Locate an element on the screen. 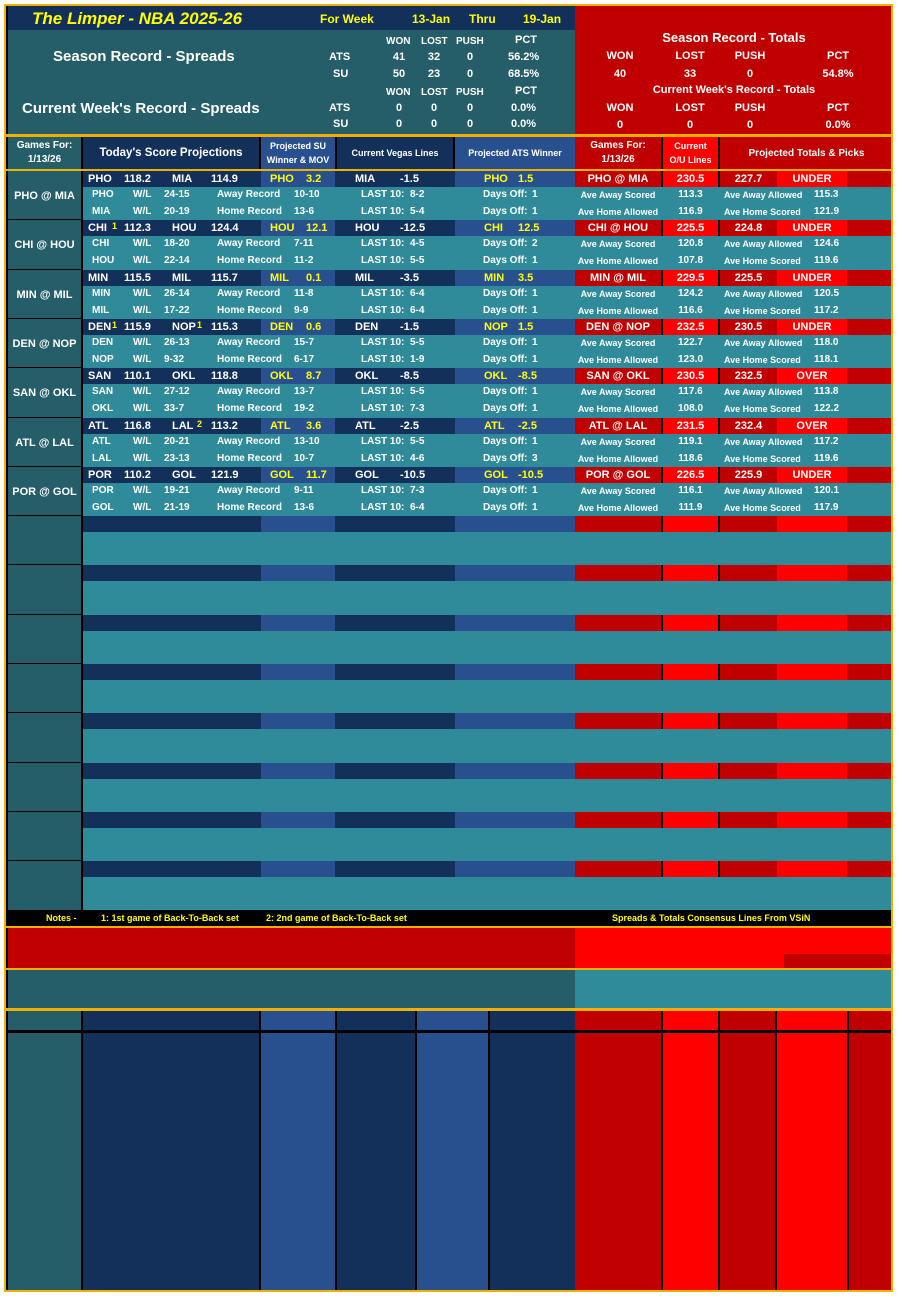  current-su-won: 0 is located at coordinates (399, 124).